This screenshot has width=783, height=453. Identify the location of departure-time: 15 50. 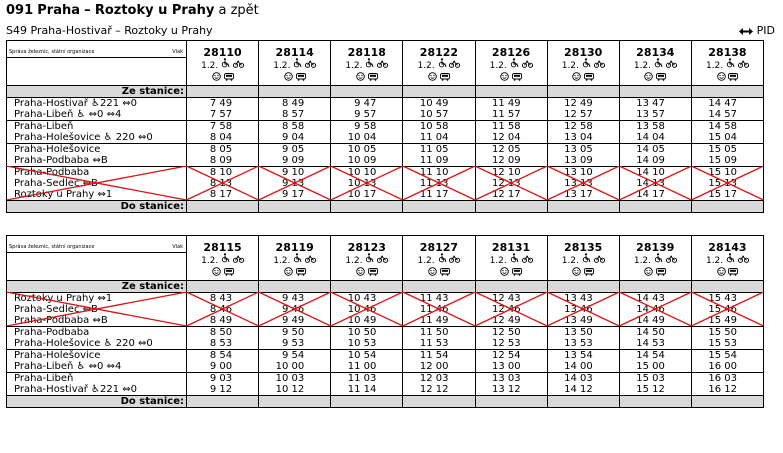
(727, 331).